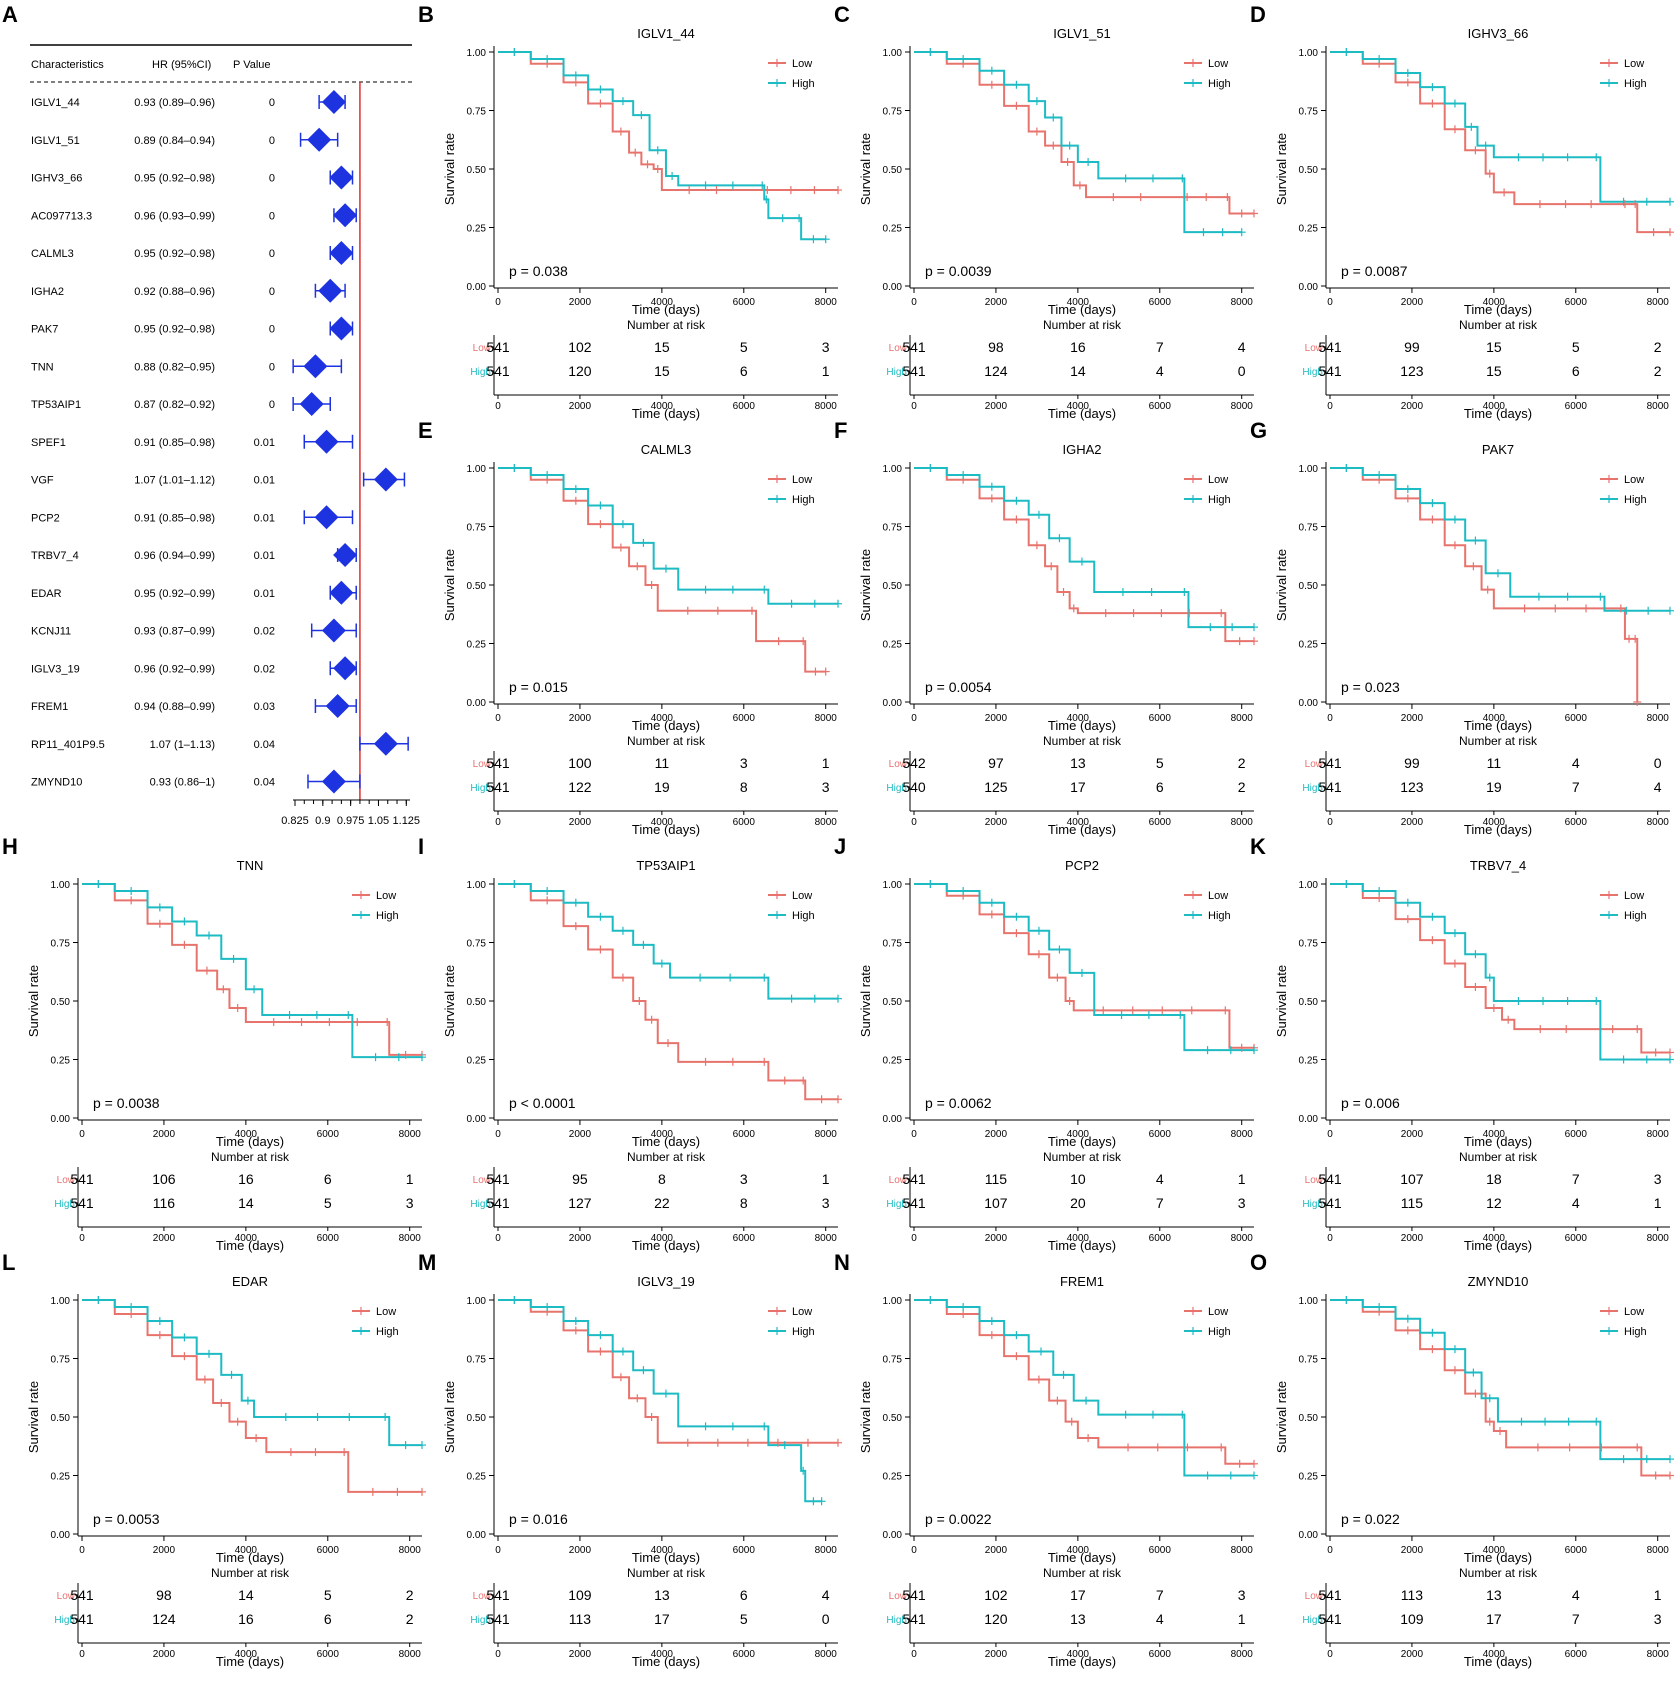  What do you see at coordinates (1412, 787) in the screenshot?
I see `risk-count-high: 123` at bounding box center [1412, 787].